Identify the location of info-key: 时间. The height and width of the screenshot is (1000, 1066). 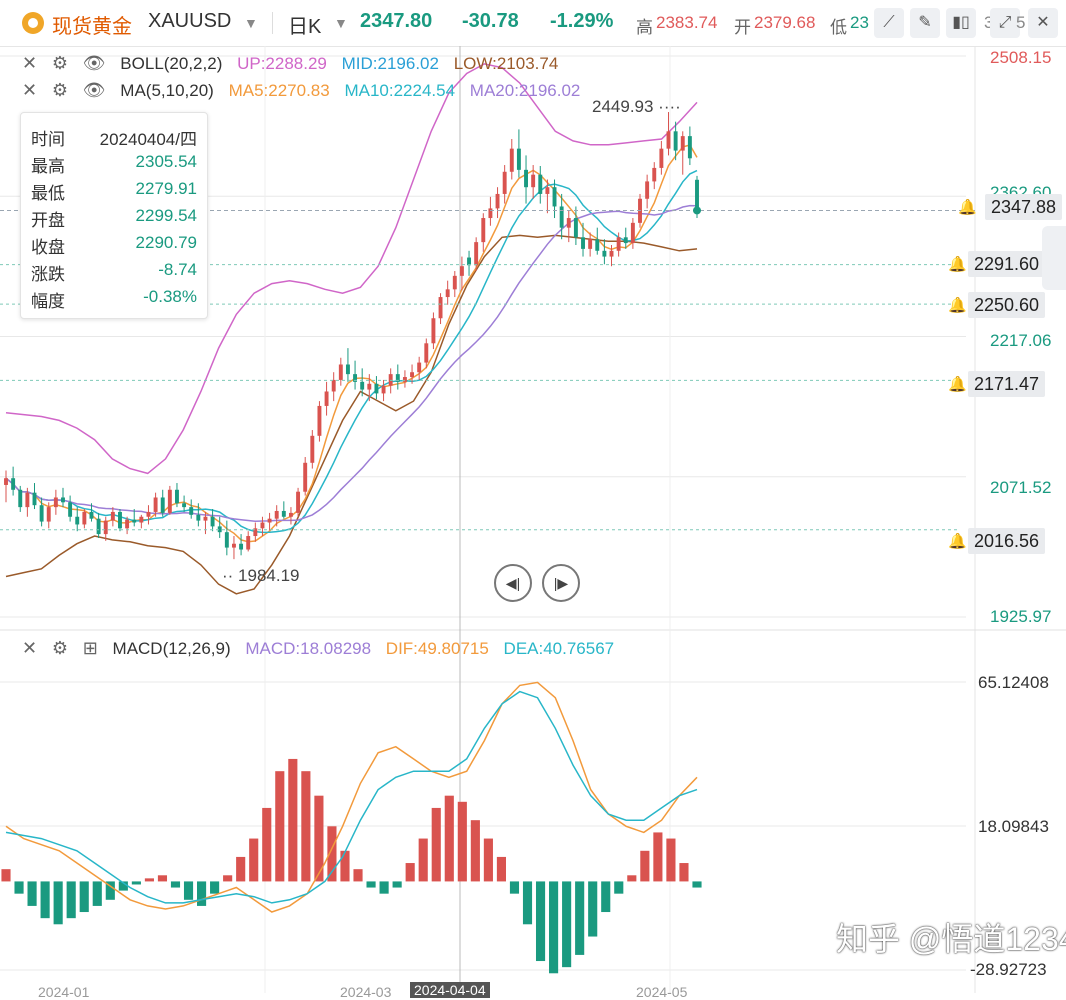
(48, 139).